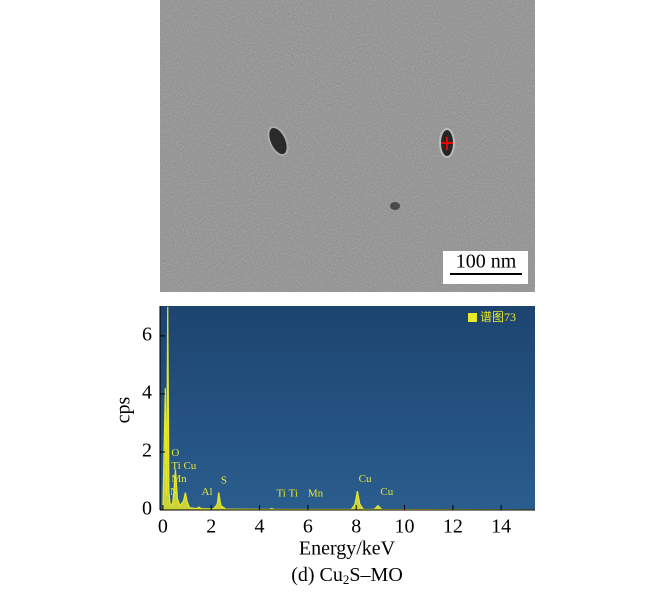 This screenshot has width=645, height=599. I want to click on x-tick-label: 2, so click(211, 527).